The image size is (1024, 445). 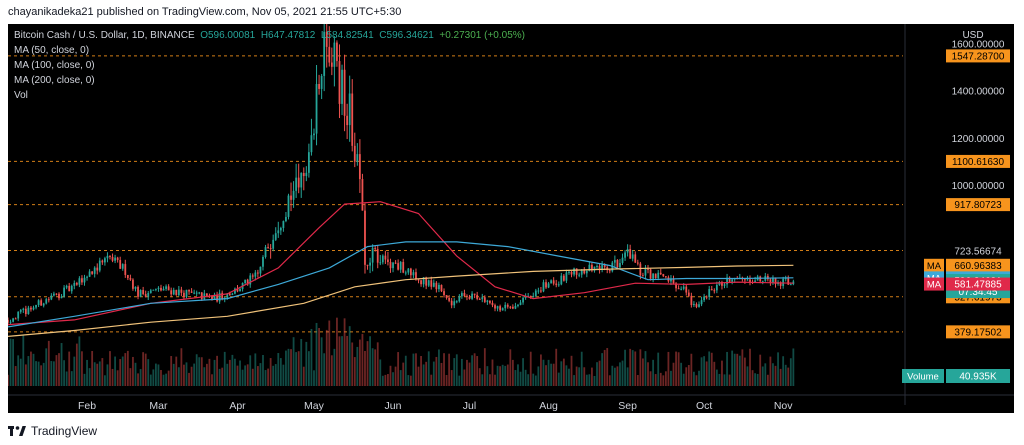 I want to click on legend-ma200: MA (200, close, 0), so click(x=54, y=80).